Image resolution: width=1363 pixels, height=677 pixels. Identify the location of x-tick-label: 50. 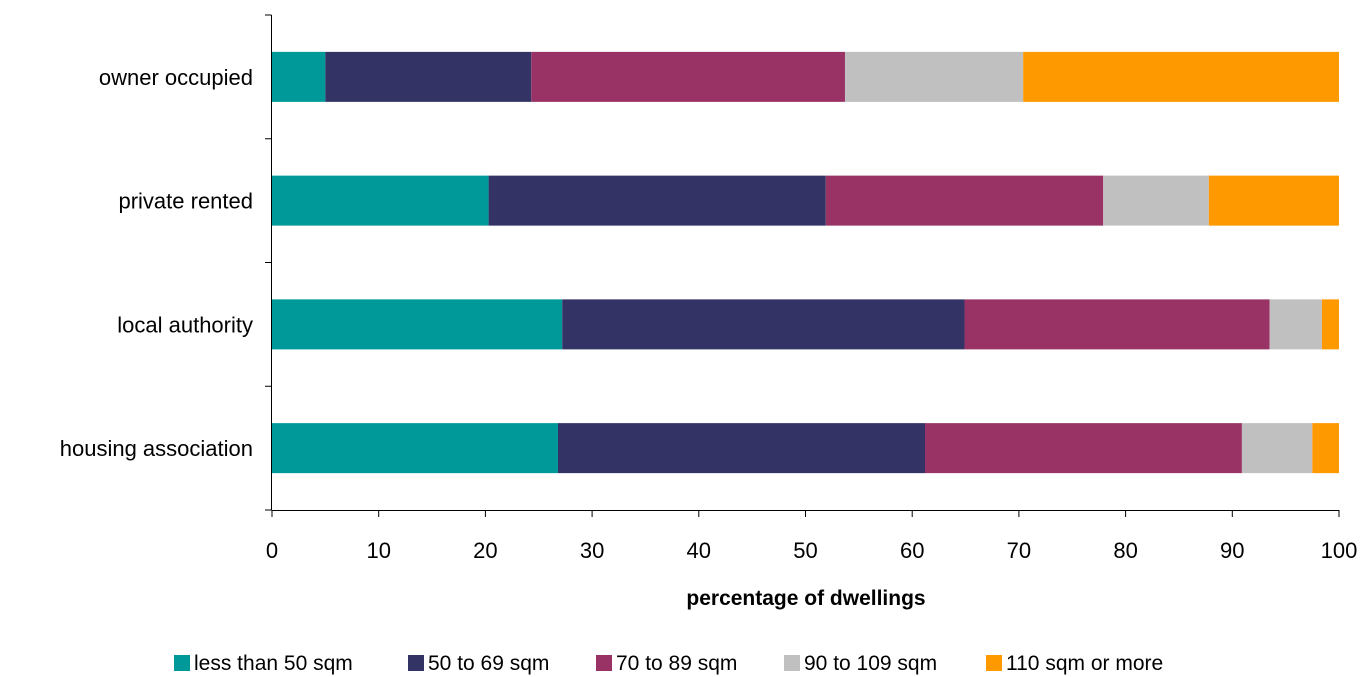
(805, 550).